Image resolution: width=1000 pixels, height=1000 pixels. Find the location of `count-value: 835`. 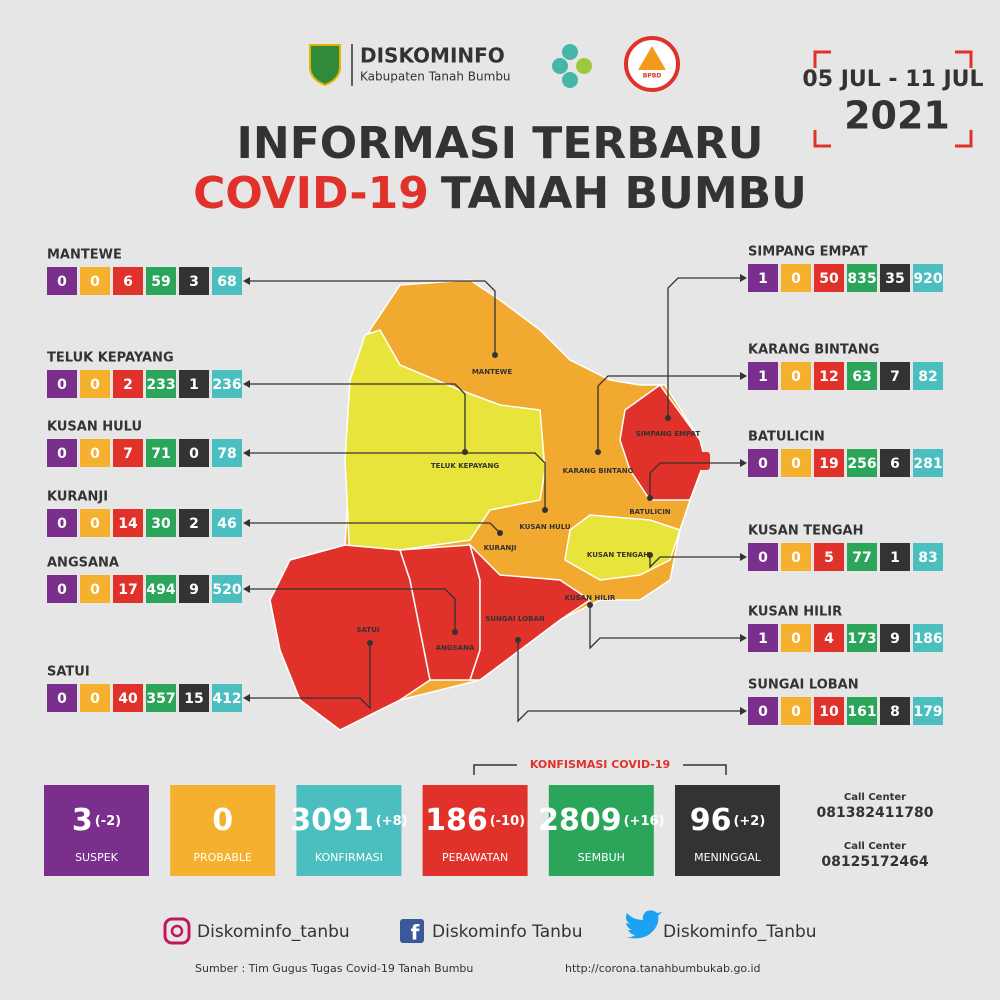

count-value: 835 is located at coordinates (861, 279).